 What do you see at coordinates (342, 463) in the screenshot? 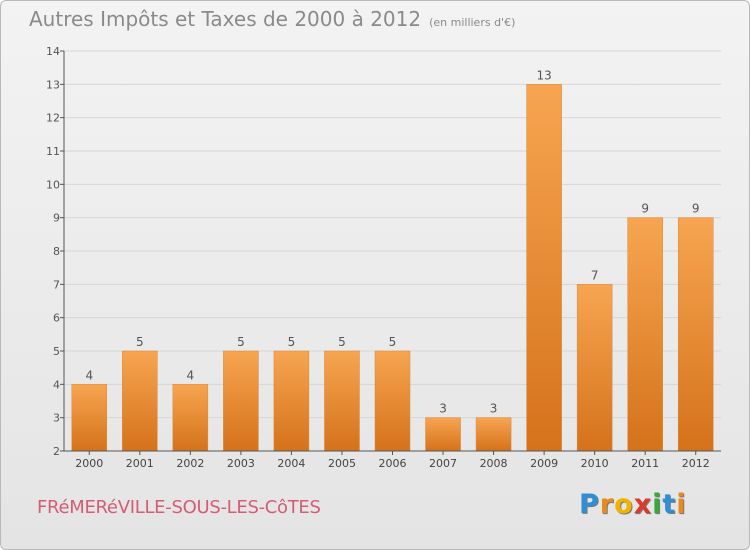
I see `x-tick-label: 2005` at bounding box center [342, 463].